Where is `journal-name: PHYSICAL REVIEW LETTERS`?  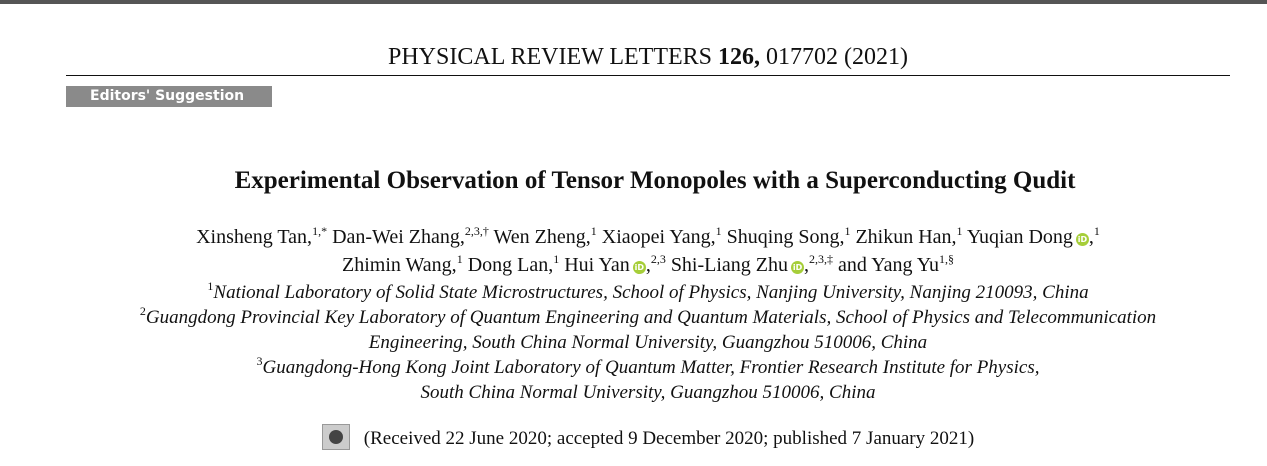
journal-name: PHYSICAL REVIEW LETTERS is located at coordinates (550, 57).